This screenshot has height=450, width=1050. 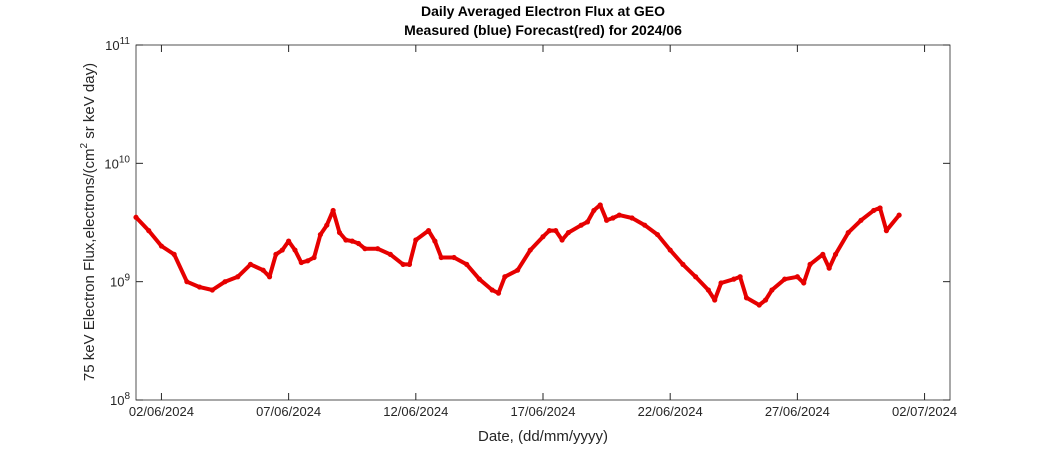 What do you see at coordinates (797, 411) in the screenshot?
I see `x-tick-label: 27/06/2024` at bounding box center [797, 411].